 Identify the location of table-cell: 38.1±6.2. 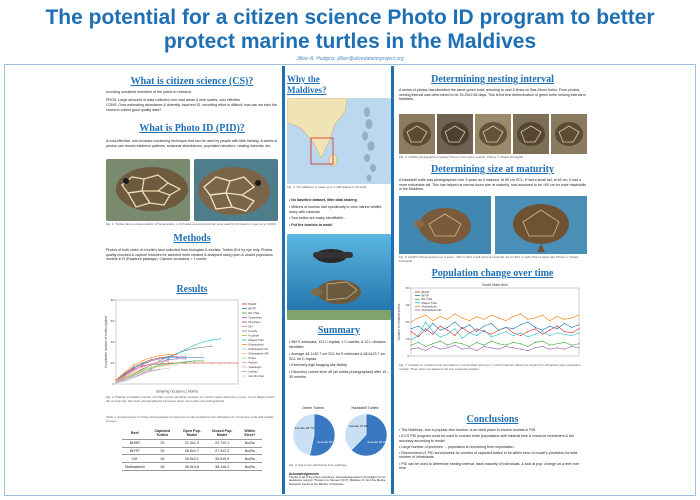
(222, 466).